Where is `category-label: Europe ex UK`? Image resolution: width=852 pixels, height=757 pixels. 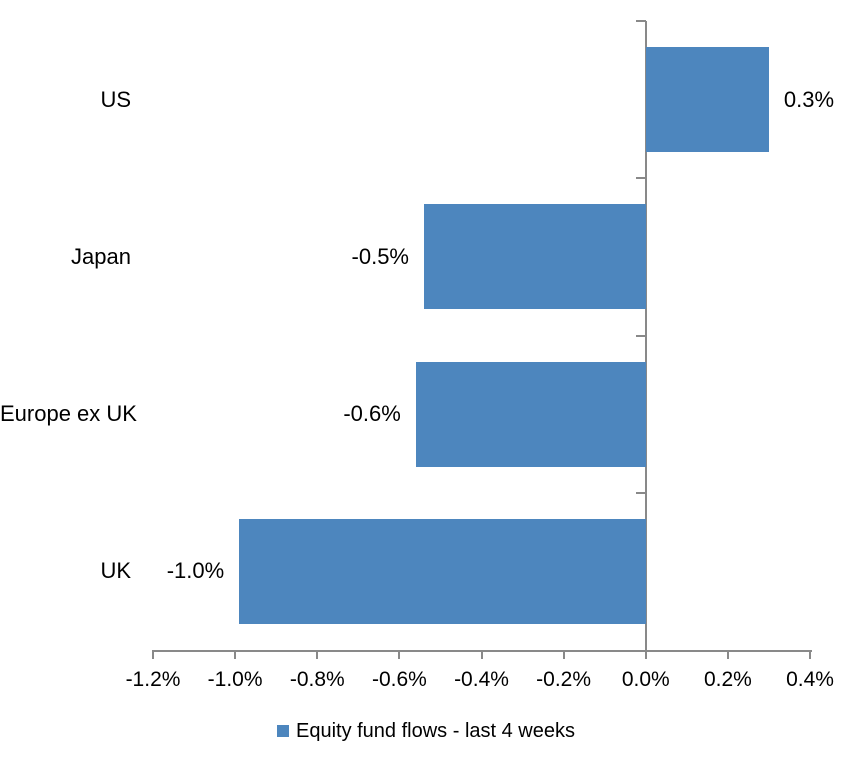 category-label: Europe ex UK is located at coordinates (68, 414).